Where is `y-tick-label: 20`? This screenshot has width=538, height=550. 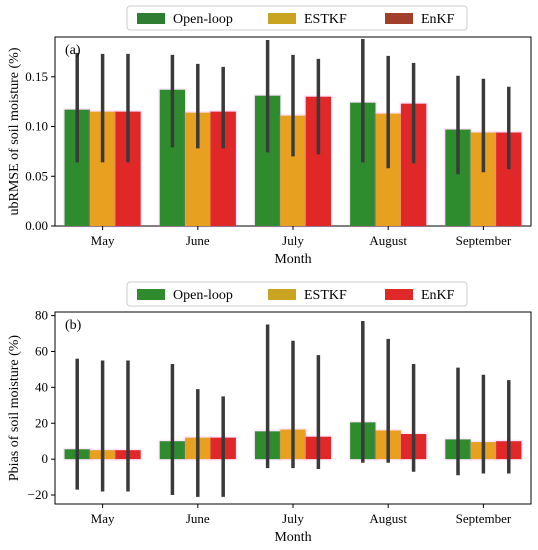
y-tick-label: 20 is located at coordinates (41, 422).